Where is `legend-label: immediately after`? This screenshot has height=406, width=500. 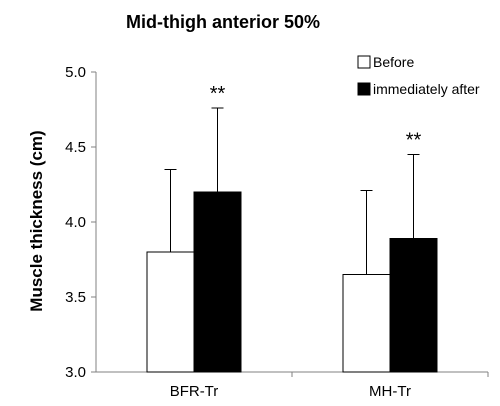
legend-label: immediately after is located at coordinates (426, 89).